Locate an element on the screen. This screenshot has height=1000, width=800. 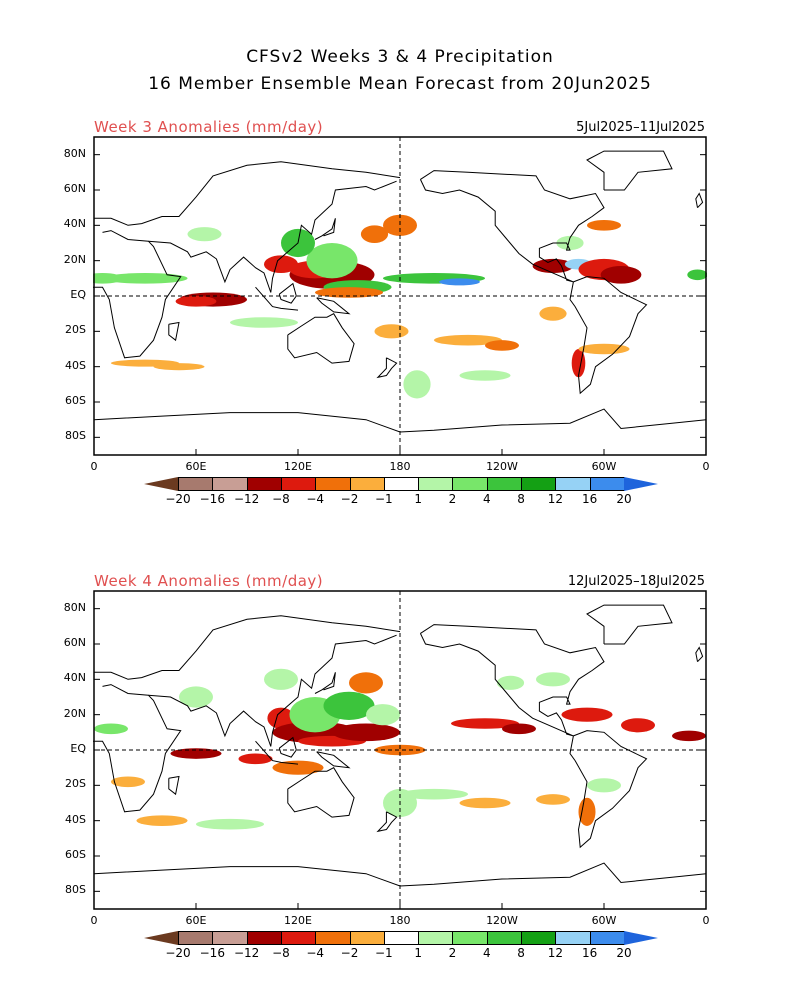
figure-title-line1: CFSv2 Weeks 3 & 4 Precipitation is located at coordinates (400, 57).